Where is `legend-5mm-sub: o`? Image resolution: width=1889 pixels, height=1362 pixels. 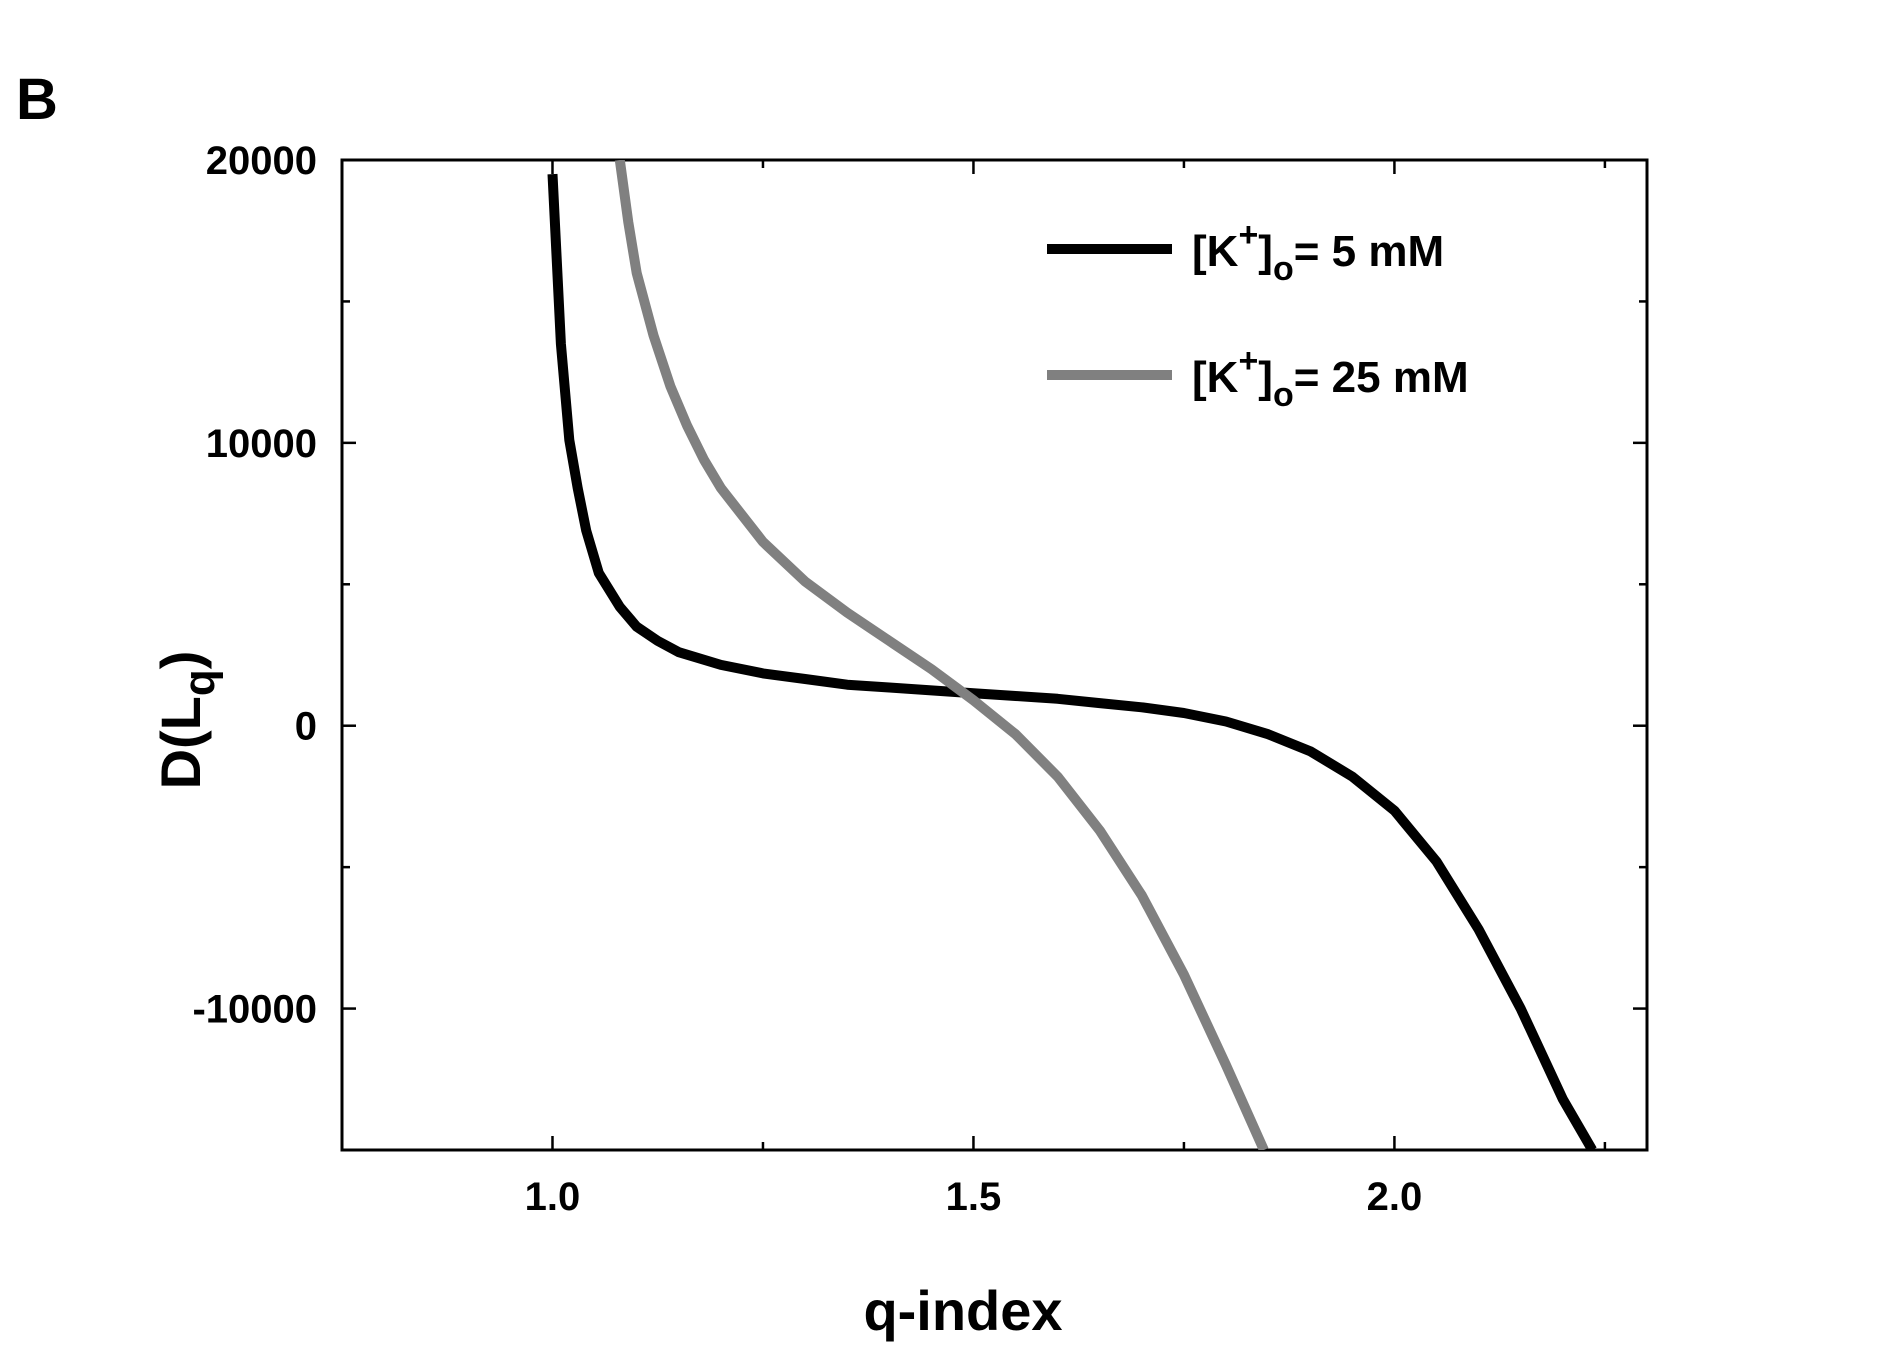 legend-5mm-sub: o is located at coordinates (1283, 269).